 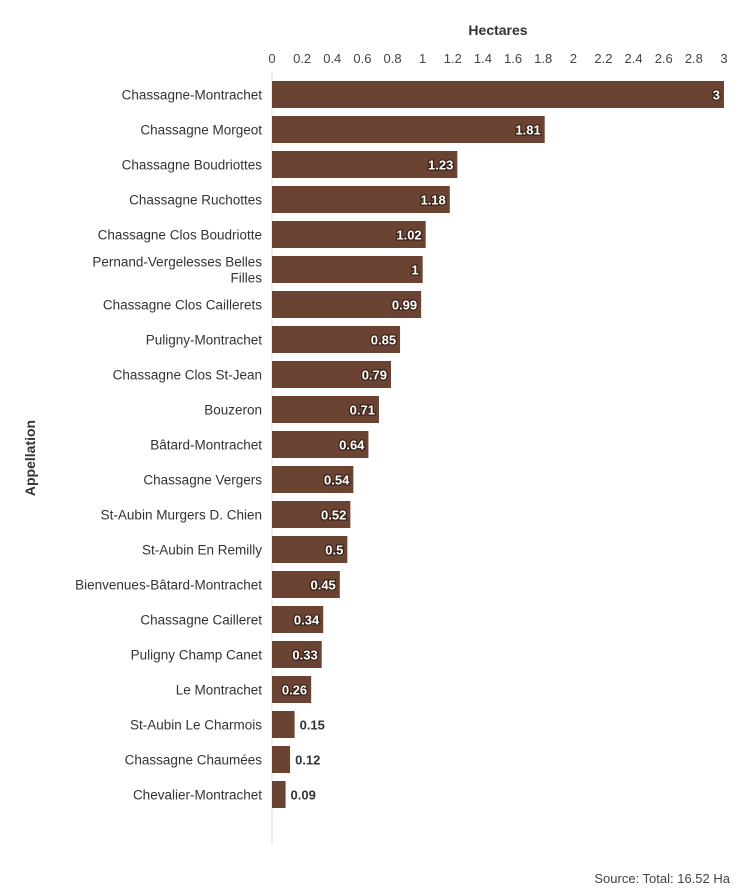 What do you see at coordinates (201, 130) in the screenshot?
I see `category-label: Chassagne Morgeot` at bounding box center [201, 130].